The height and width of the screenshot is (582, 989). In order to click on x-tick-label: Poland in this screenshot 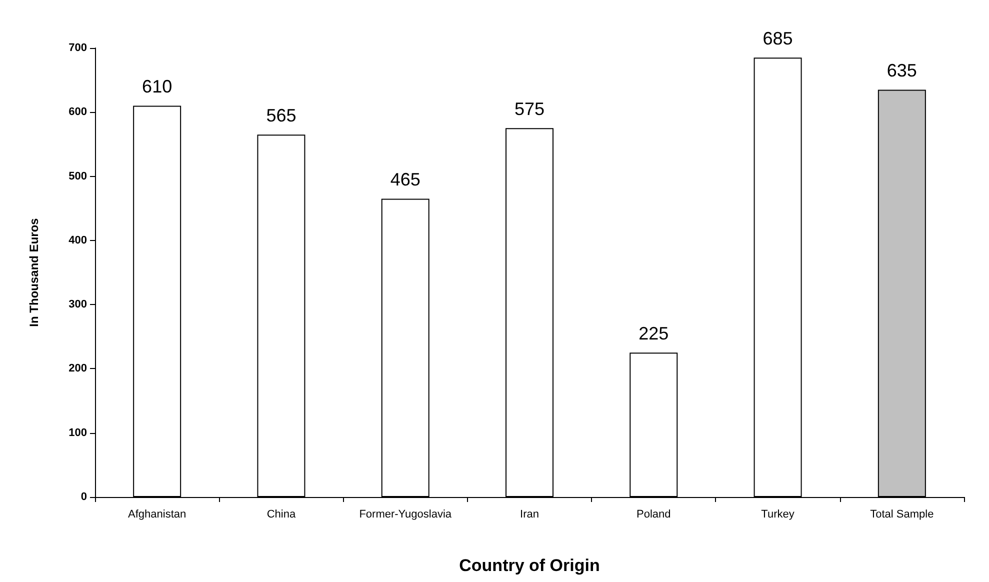, I will do `click(653, 514)`.